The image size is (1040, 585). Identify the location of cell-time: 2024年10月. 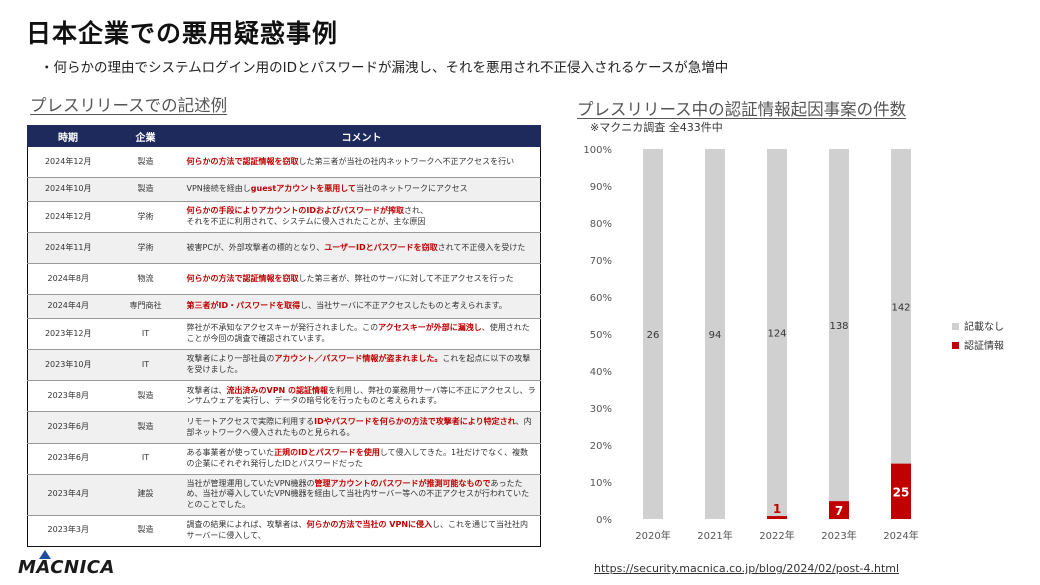
(68, 189).